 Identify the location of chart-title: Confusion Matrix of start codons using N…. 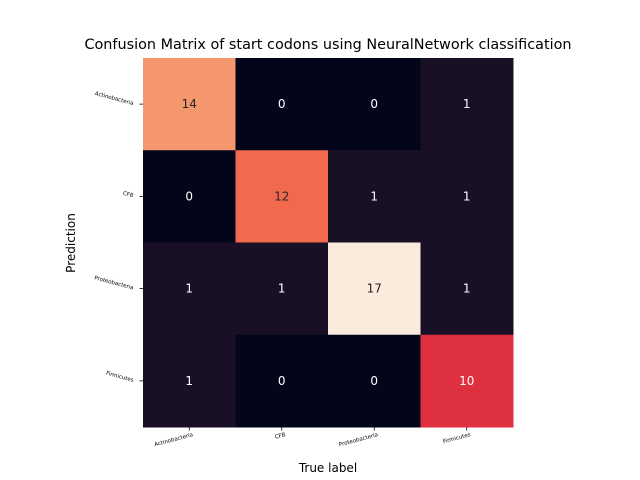
(327, 45).